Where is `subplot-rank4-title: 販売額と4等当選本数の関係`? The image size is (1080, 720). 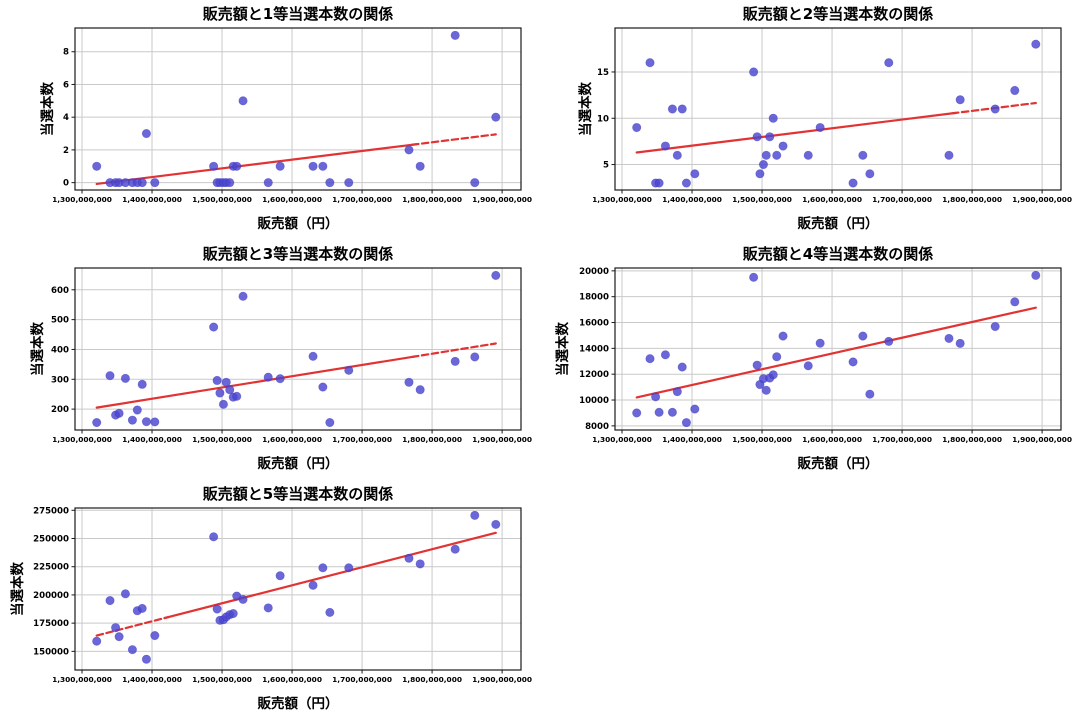 subplot-rank4-title: 販売額と4等当選本数の関係 is located at coordinates (838, 254).